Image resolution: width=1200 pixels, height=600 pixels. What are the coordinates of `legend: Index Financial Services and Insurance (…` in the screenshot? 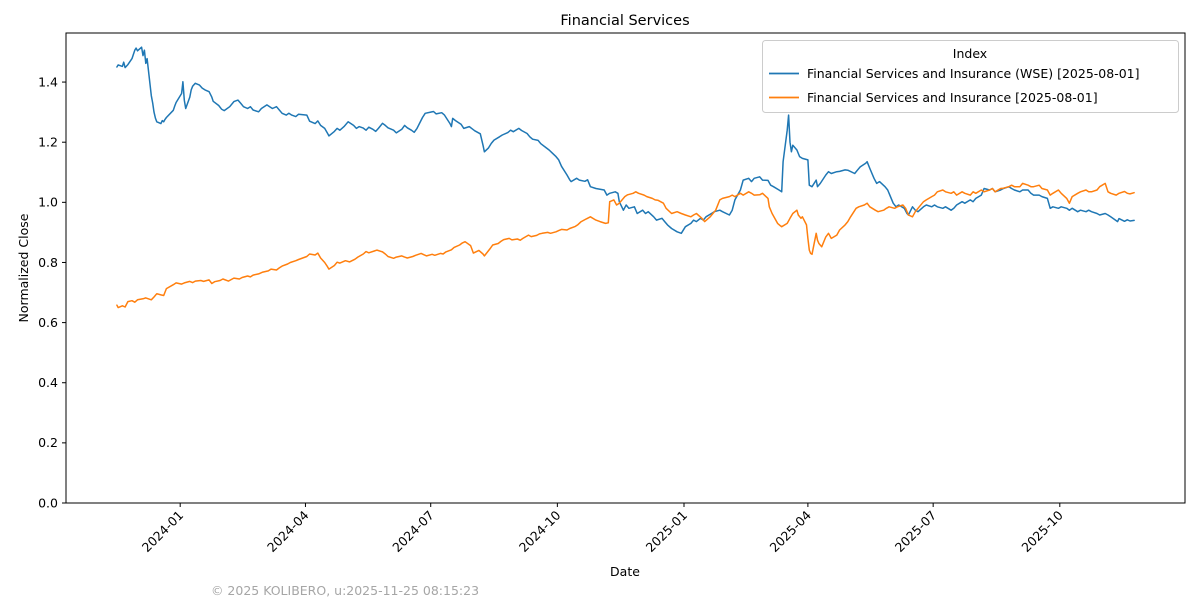 It's located at (970, 76).